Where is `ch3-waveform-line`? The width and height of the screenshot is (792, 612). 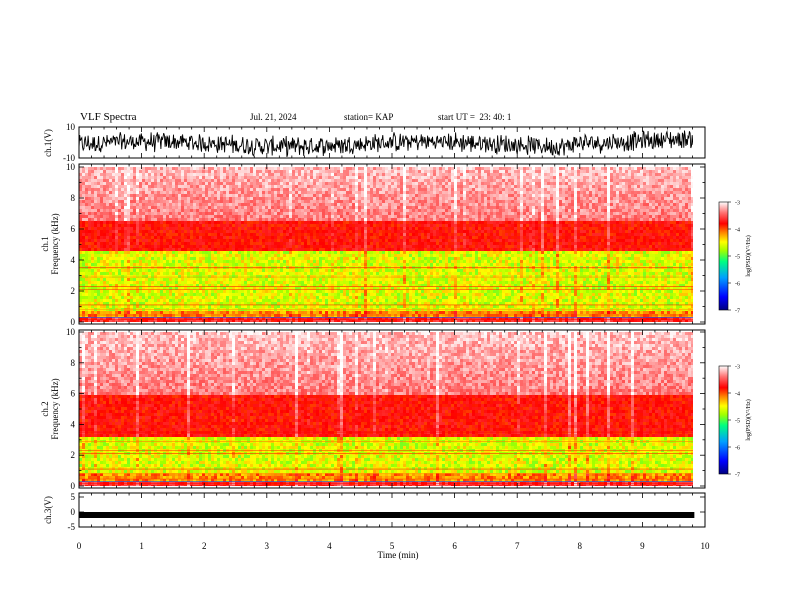
ch3-waveform-line is located at coordinates (387, 515).